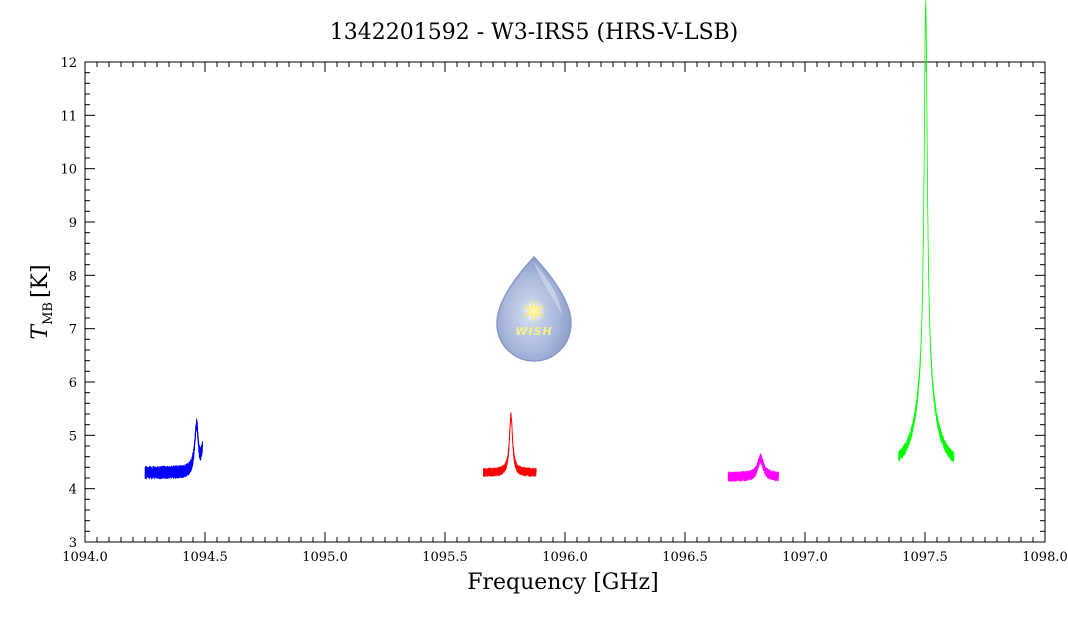  I want to click on y-tick-label: 10, so click(68, 170).